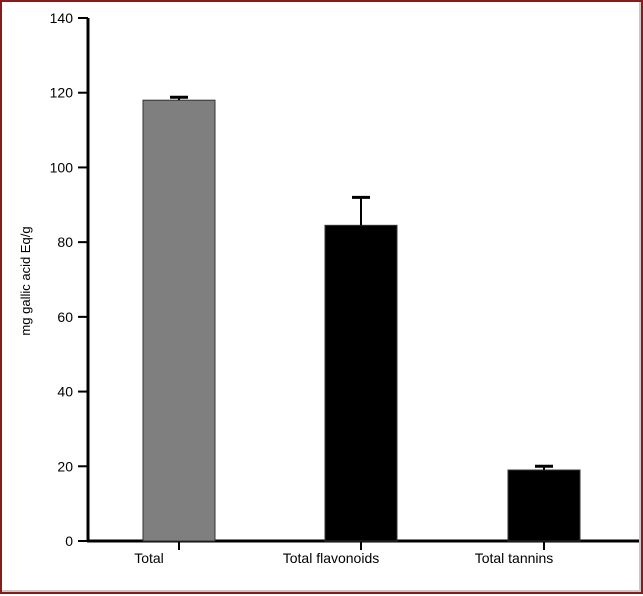  What do you see at coordinates (65, 392) in the screenshot?
I see `y-tick-label: 40` at bounding box center [65, 392].